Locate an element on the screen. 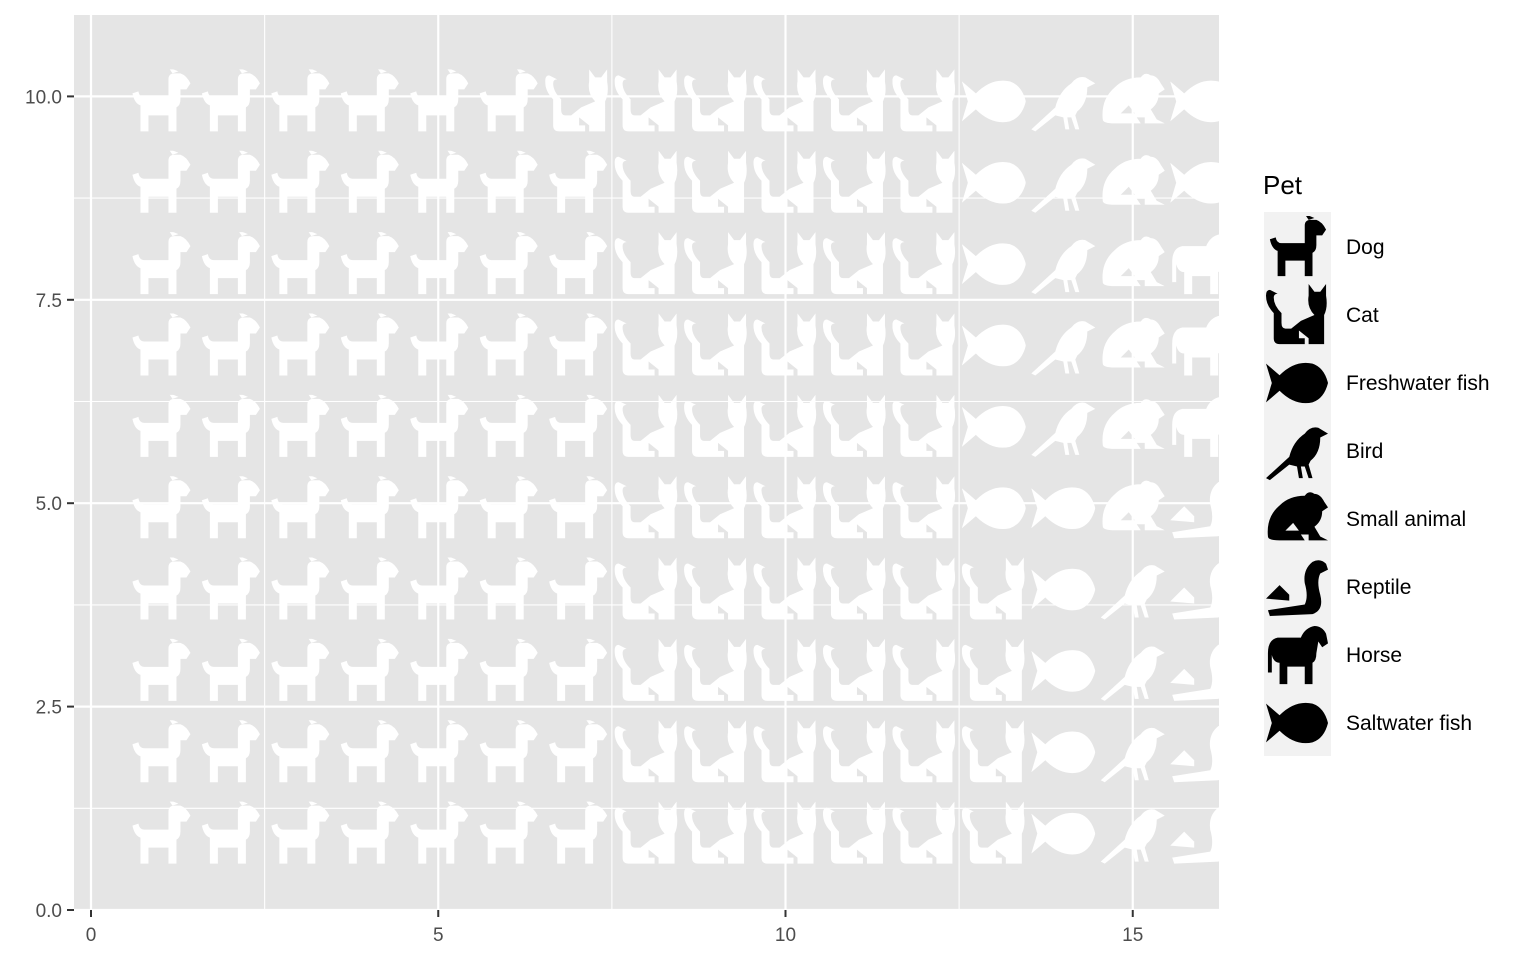  y-tick-label: 0.0 is located at coordinates (49, 911).